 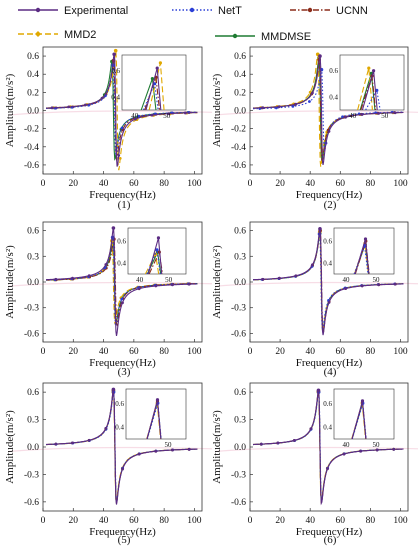 I want to click on legend-label-experimental: Experimental, so click(x=96, y=11).